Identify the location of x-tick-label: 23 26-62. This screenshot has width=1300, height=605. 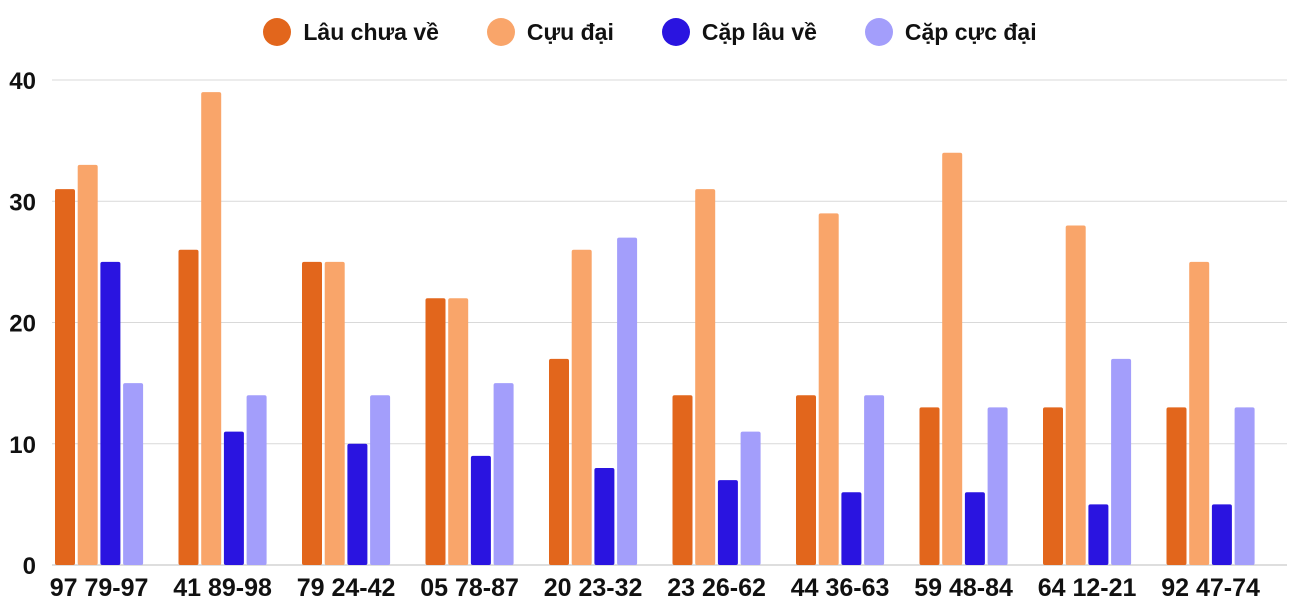
(716, 587).